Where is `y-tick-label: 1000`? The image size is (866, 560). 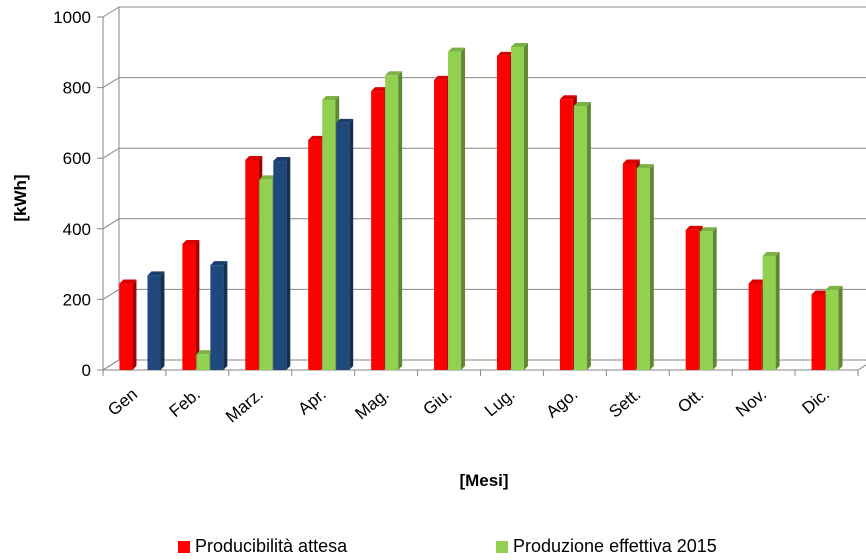 y-tick-label: 1000 is located at coordinates (72, 17).